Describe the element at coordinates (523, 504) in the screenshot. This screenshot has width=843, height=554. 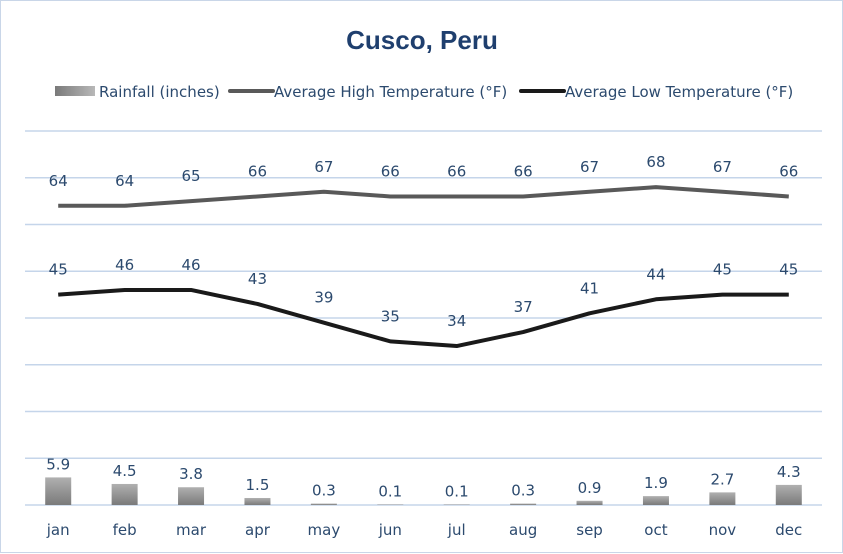
I see `bar-aug` at that location.